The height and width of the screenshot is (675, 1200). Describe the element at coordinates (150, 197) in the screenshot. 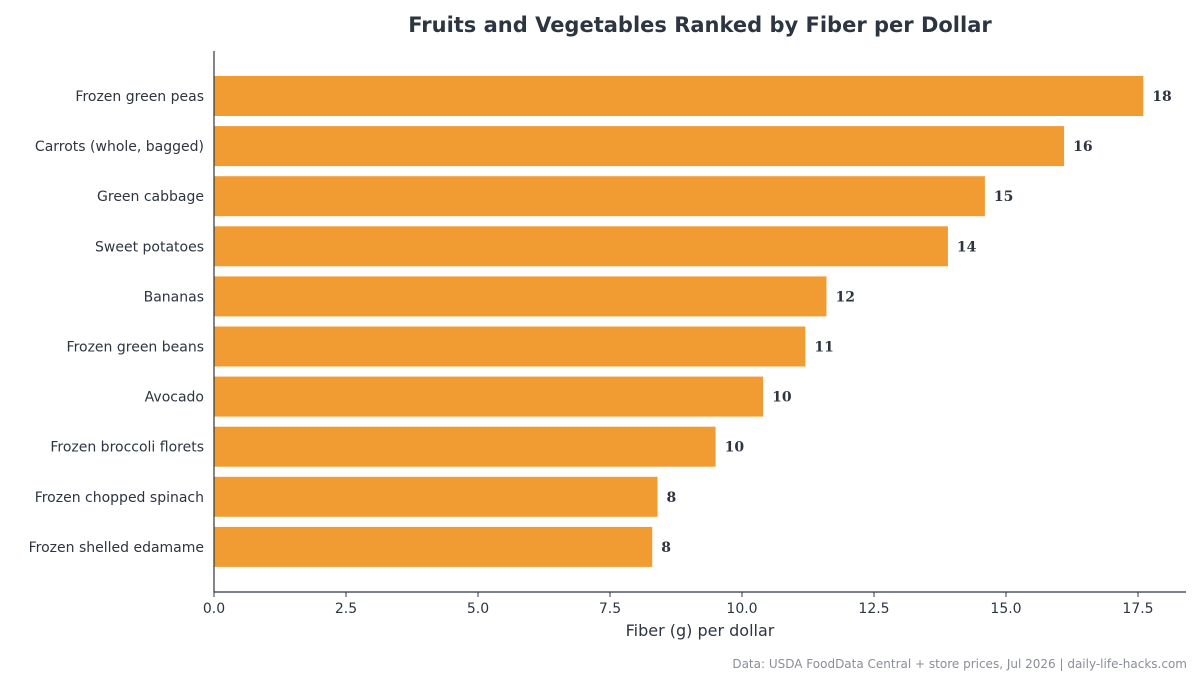

I see `category-label: Green cabbage` at that location.